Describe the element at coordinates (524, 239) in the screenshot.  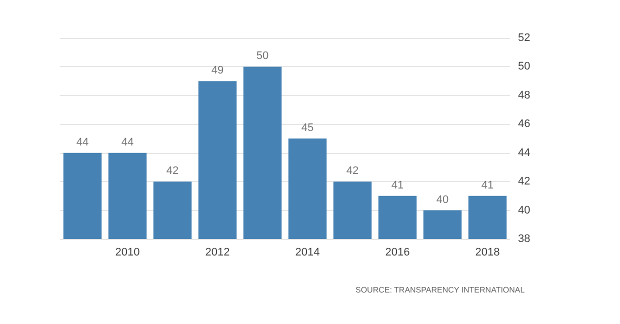
I see `y-tick-label: 38` at that location.